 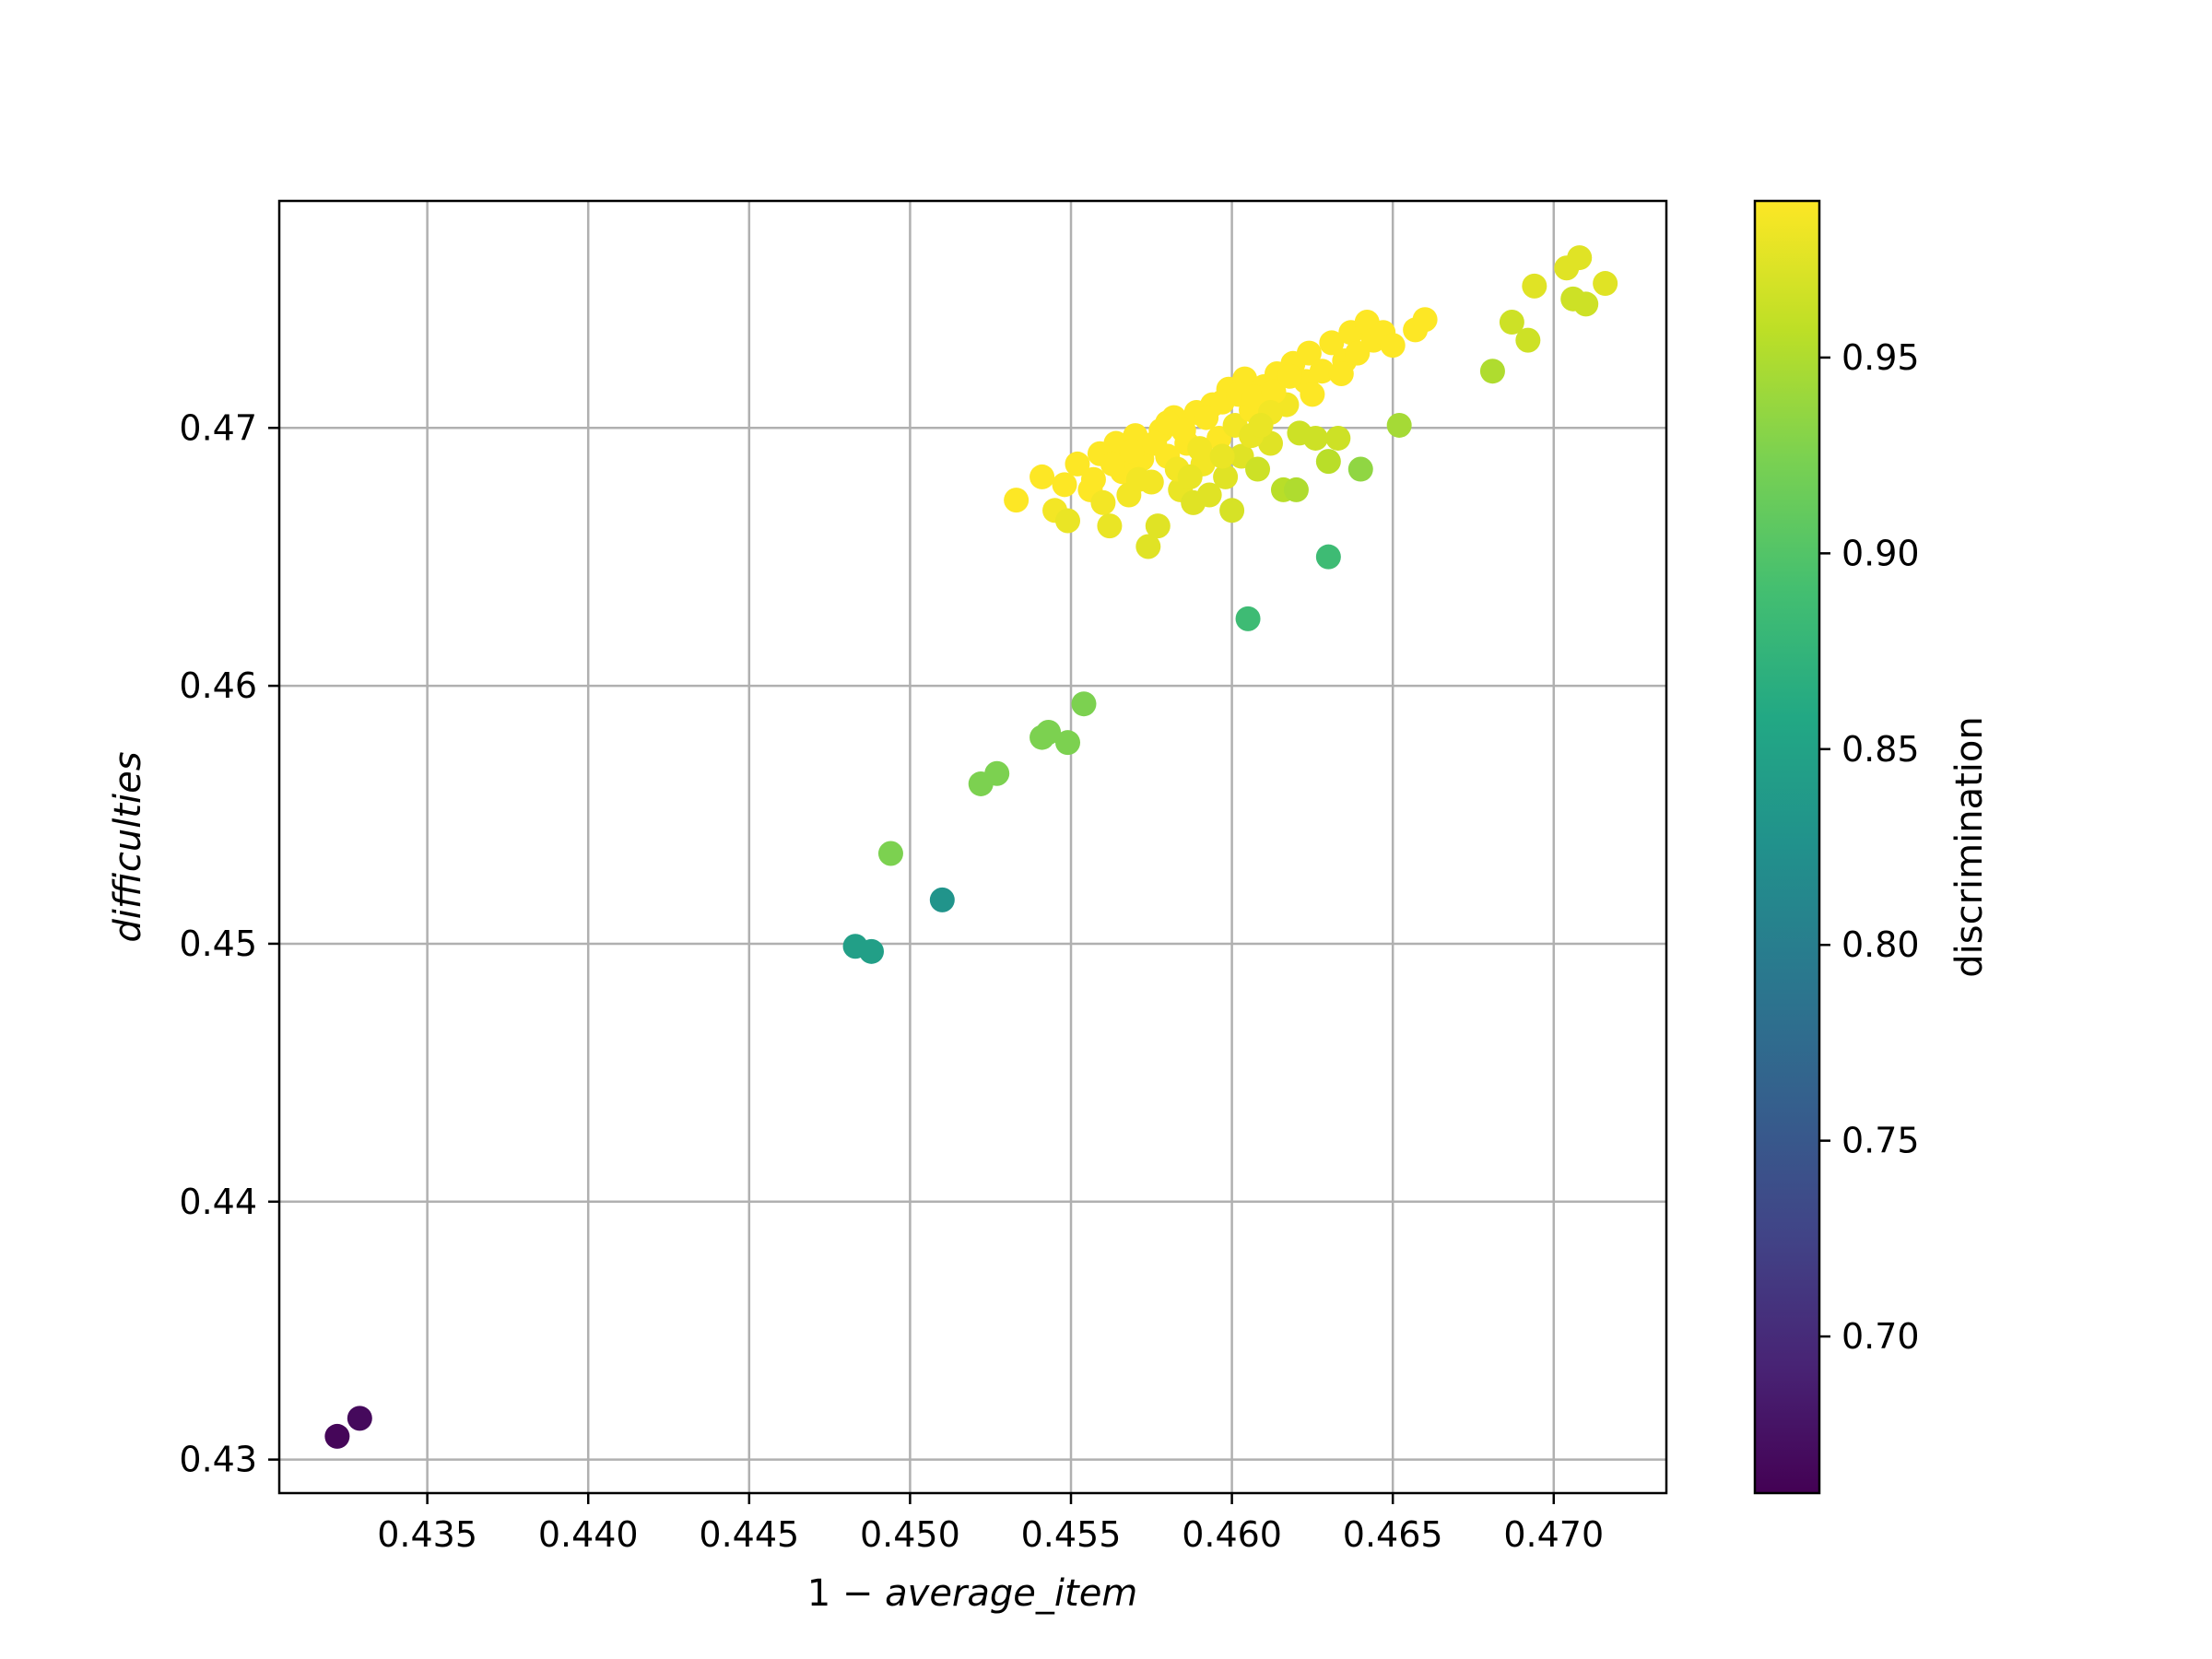 What do you see at coordinates (1880, 553) in the screenshot?
I see `colorbar-tick-label: 0.90` at bounding box center [1880, 553].